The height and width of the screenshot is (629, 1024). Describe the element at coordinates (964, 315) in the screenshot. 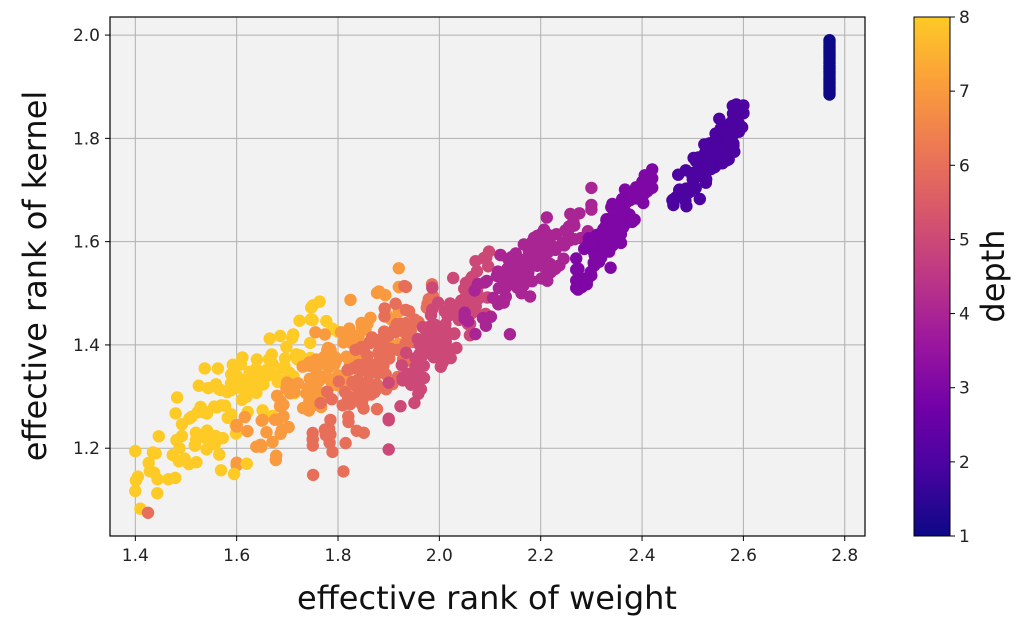

I see `colorbar-tick-label: 4` at that location.